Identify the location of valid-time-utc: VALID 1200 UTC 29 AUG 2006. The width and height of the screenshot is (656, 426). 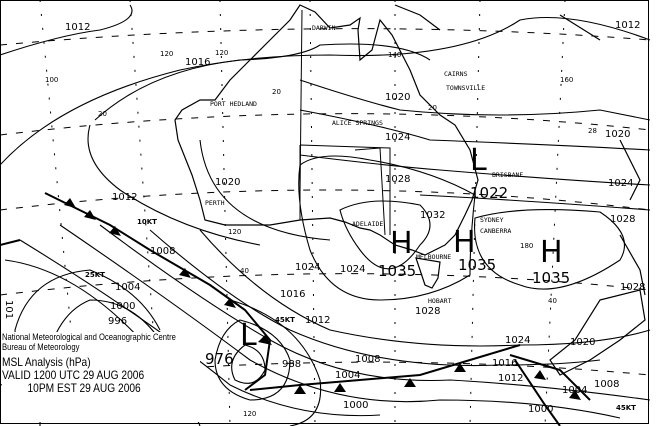
(73, 375).